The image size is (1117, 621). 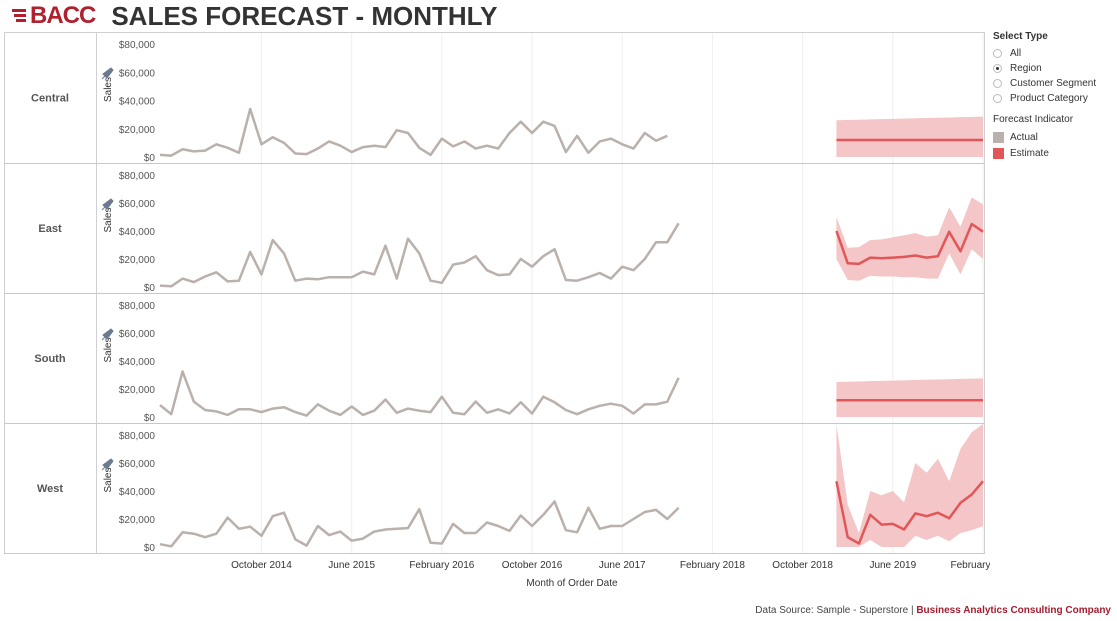 What do you see at coordinates (532, 565) in the screenshot?
I see `x-tick-label: October 2016` at bounding box center [532, 565].